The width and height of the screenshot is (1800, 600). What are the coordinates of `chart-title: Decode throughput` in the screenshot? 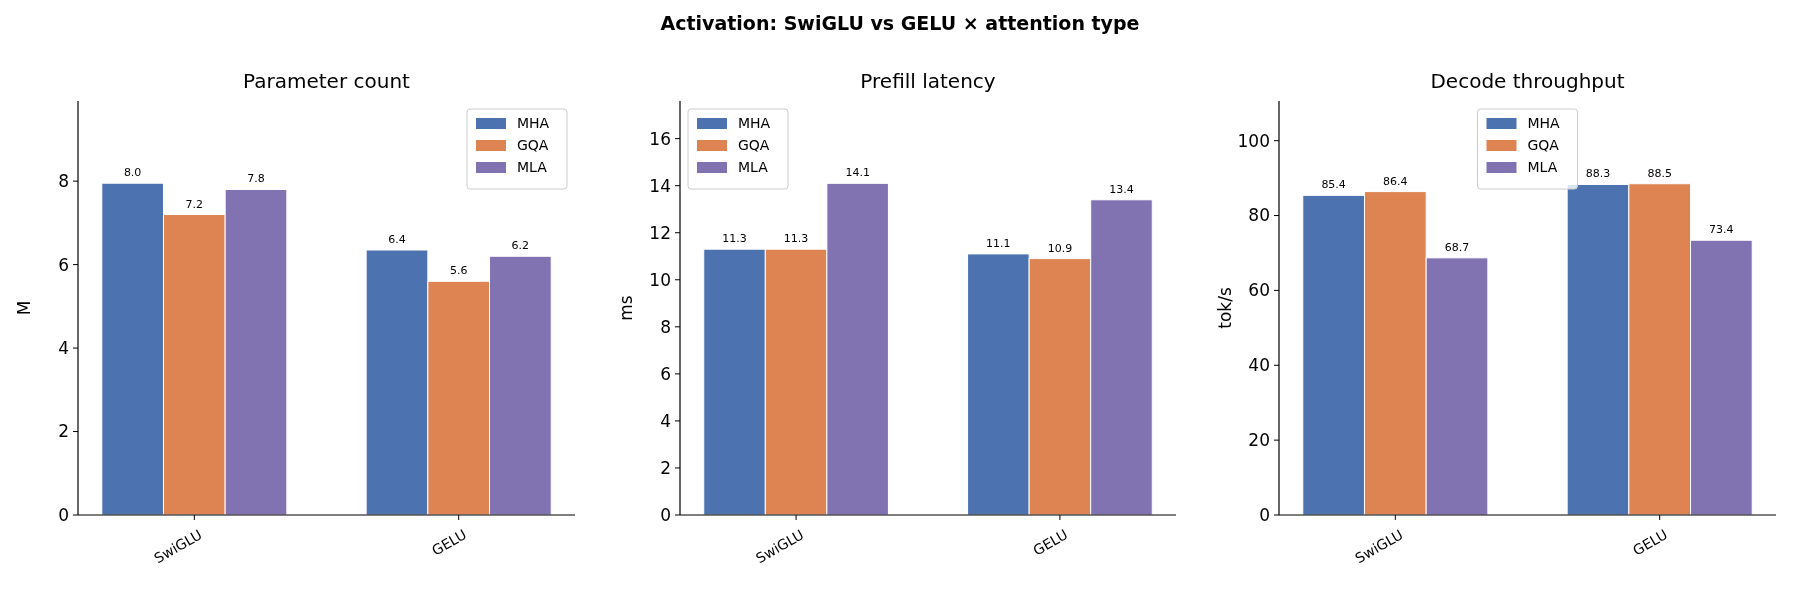 It's located at (1527, 81).